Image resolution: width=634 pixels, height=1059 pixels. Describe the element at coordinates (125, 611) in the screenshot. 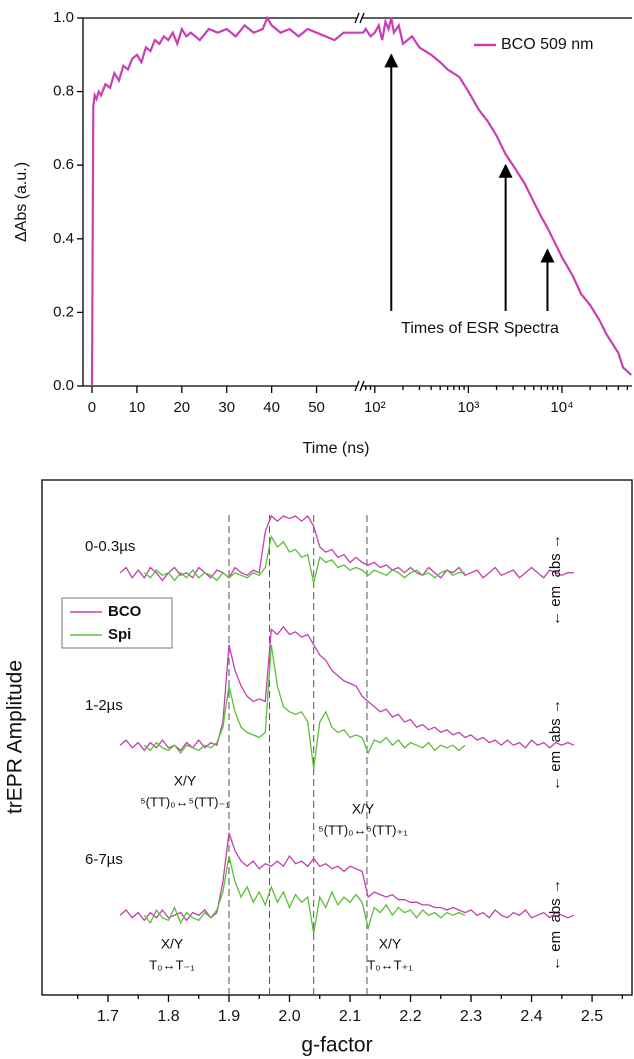

I see `legend-label: BCO` at that location.